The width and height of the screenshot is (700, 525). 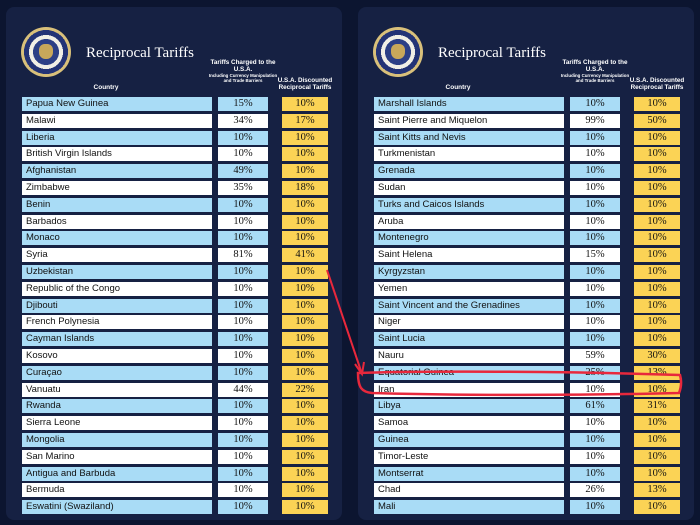 What do you see at coordinates (174, 188) in the screenshot?
I see `table-row: Zimbabwe 35% 18%` at bounding box center [174, 188].